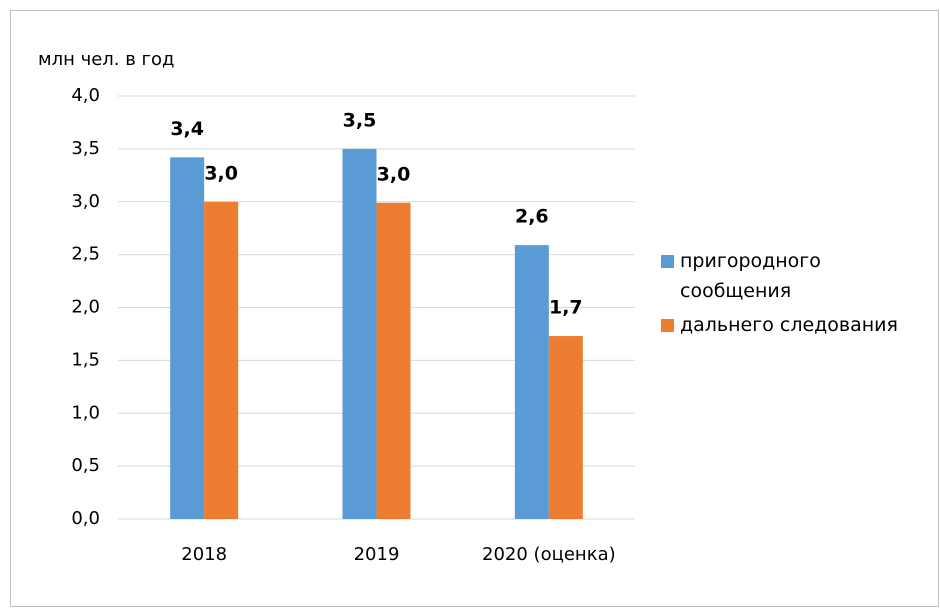  Describe the element at coordinates (85, 95) in the screenshot. I see `y-tick-label: 4,0` at that location.